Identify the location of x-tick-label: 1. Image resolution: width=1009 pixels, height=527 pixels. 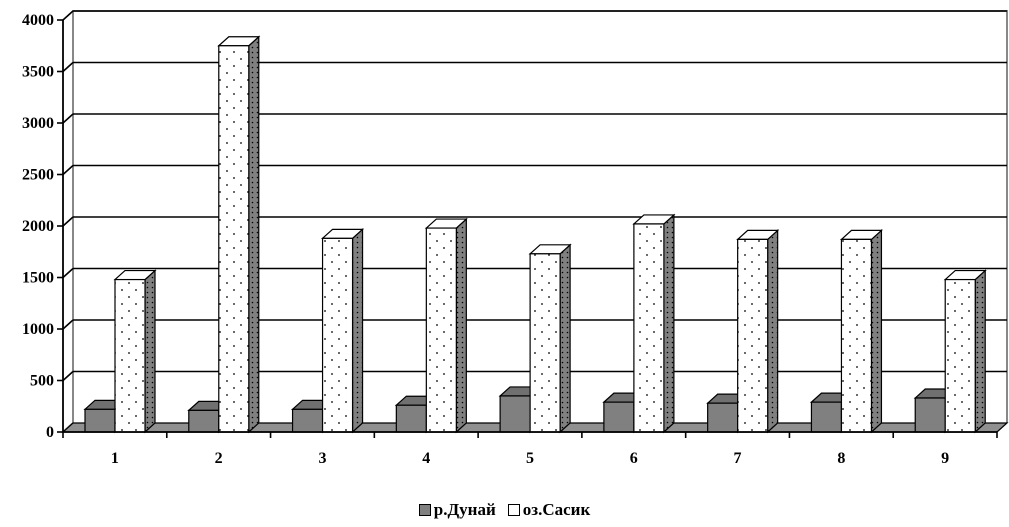
(115, 458).